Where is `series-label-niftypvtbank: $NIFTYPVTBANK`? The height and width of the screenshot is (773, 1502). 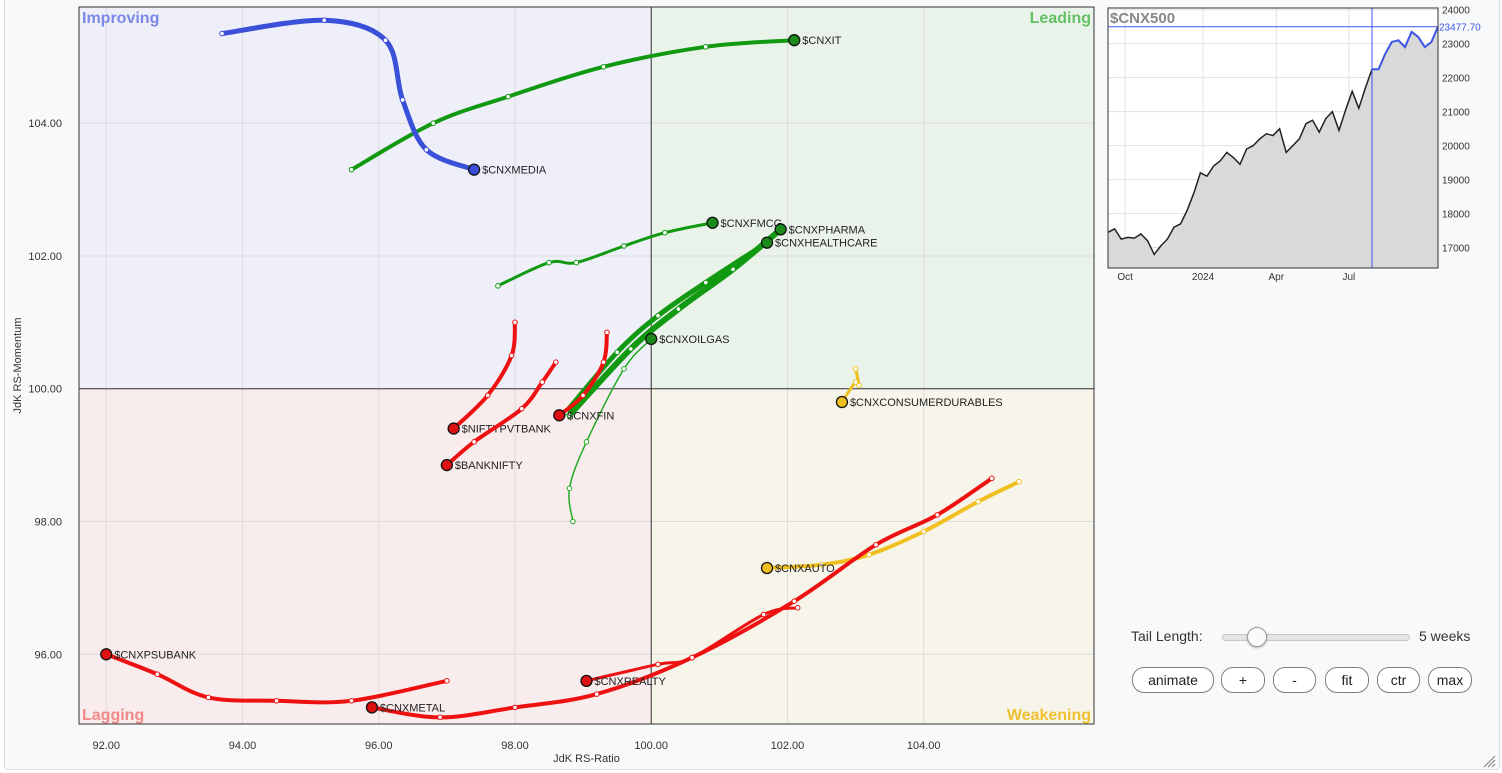 series-label-niftypvtbank: $NIFTYPVTBANK is located at coordinates (507, 430).